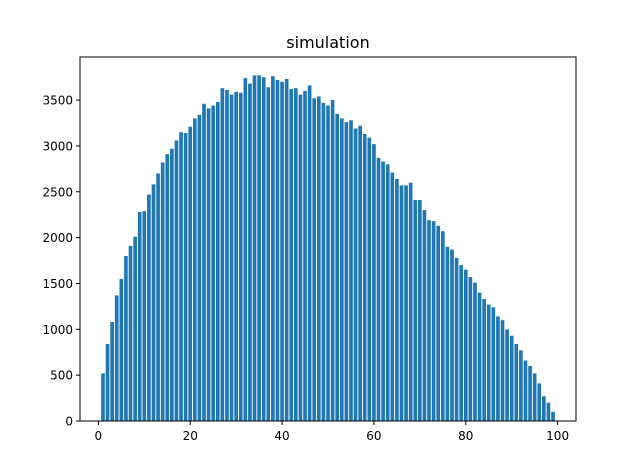 Image resolution: width=640 pixels, height=473 pixels. I want to click on x-tick-label-60: 60, so click(373, 436).